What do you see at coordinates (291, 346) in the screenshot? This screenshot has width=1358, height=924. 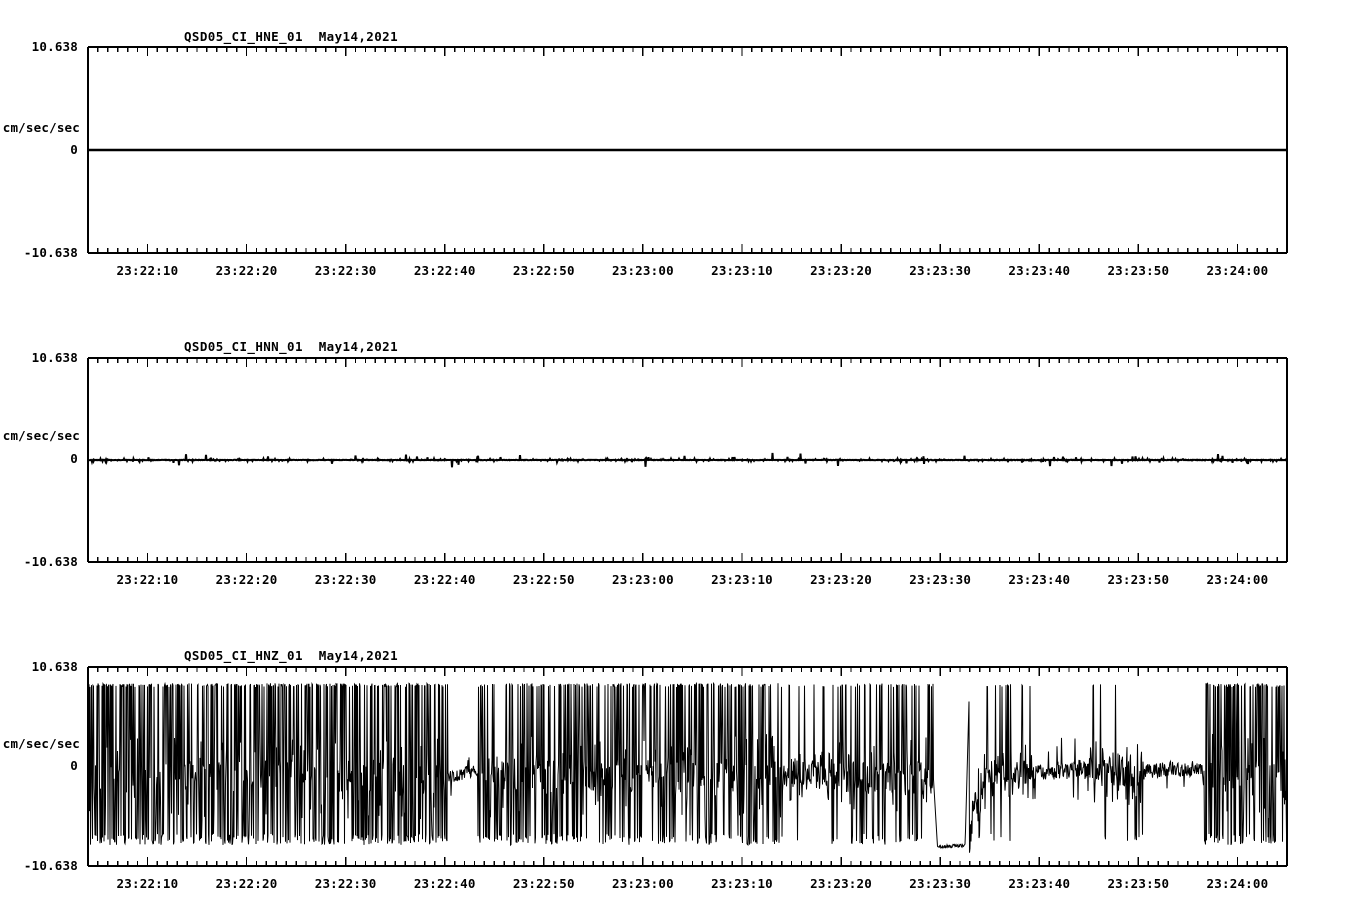 I see `plot-title: QSD05_CI_HNN_01 May14,2021` at bounding box center [291, 346].